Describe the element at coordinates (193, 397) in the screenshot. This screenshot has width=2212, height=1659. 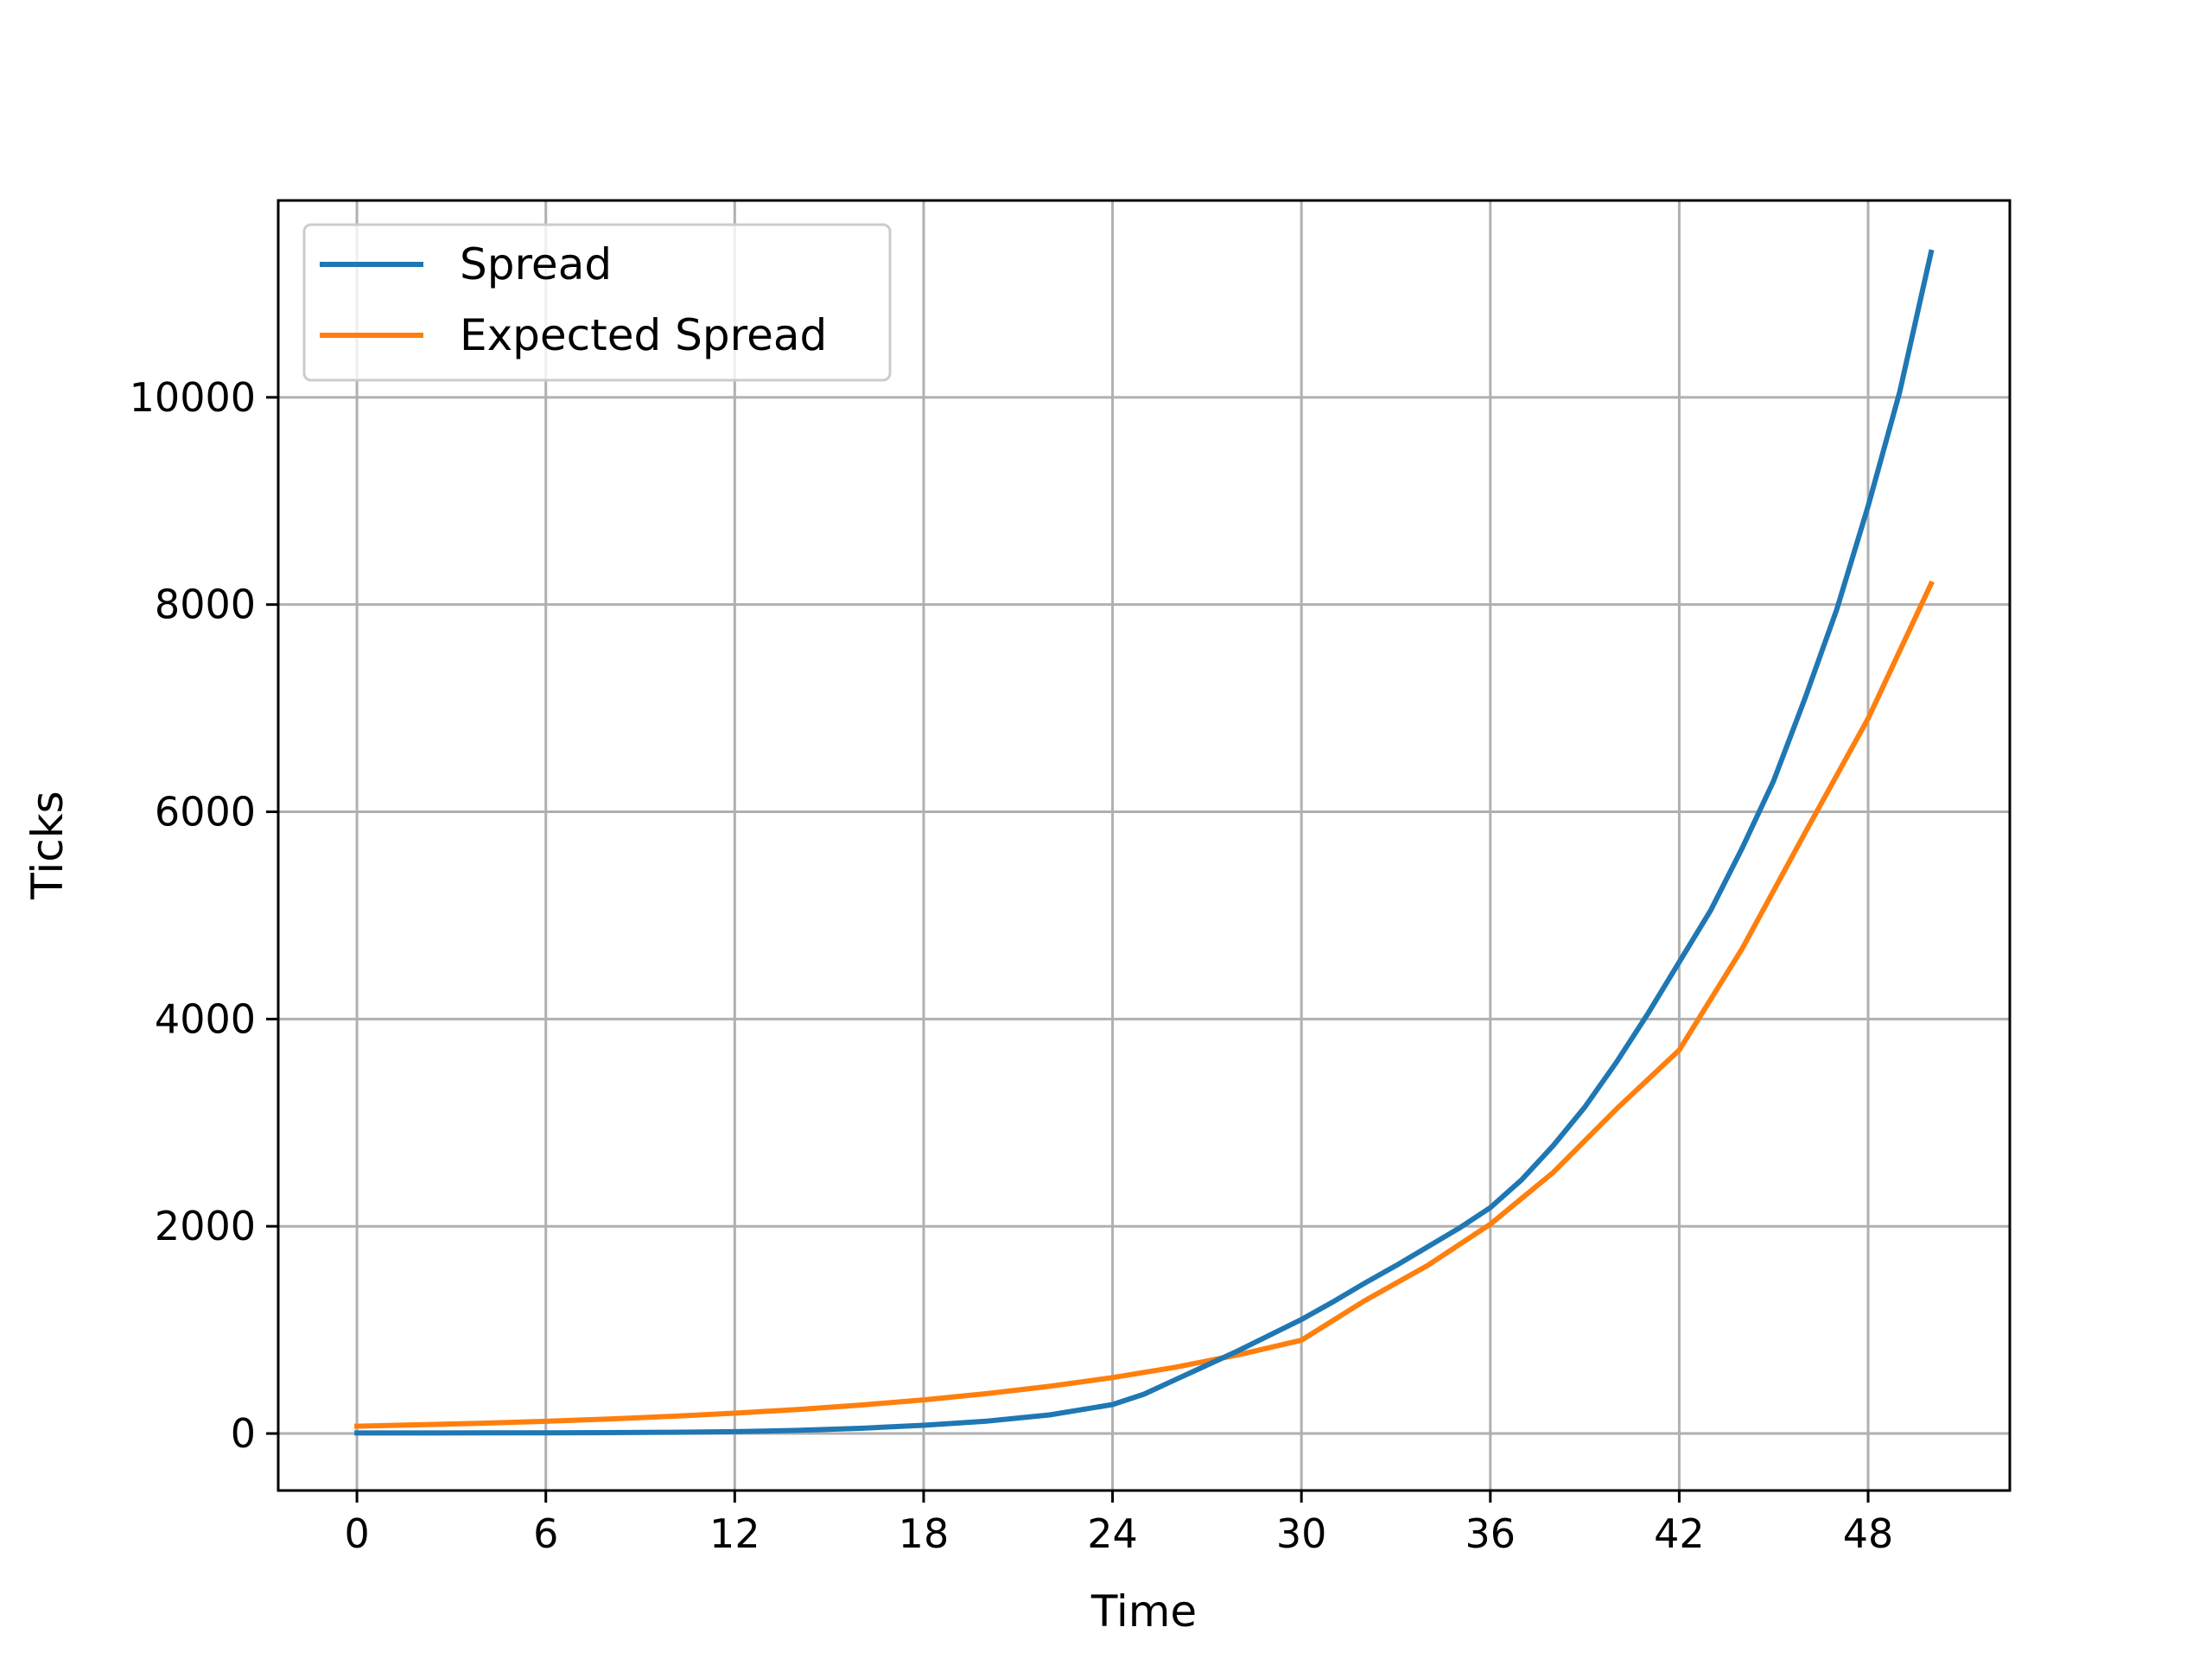
I see `y-tick-label: 10000` at that location.